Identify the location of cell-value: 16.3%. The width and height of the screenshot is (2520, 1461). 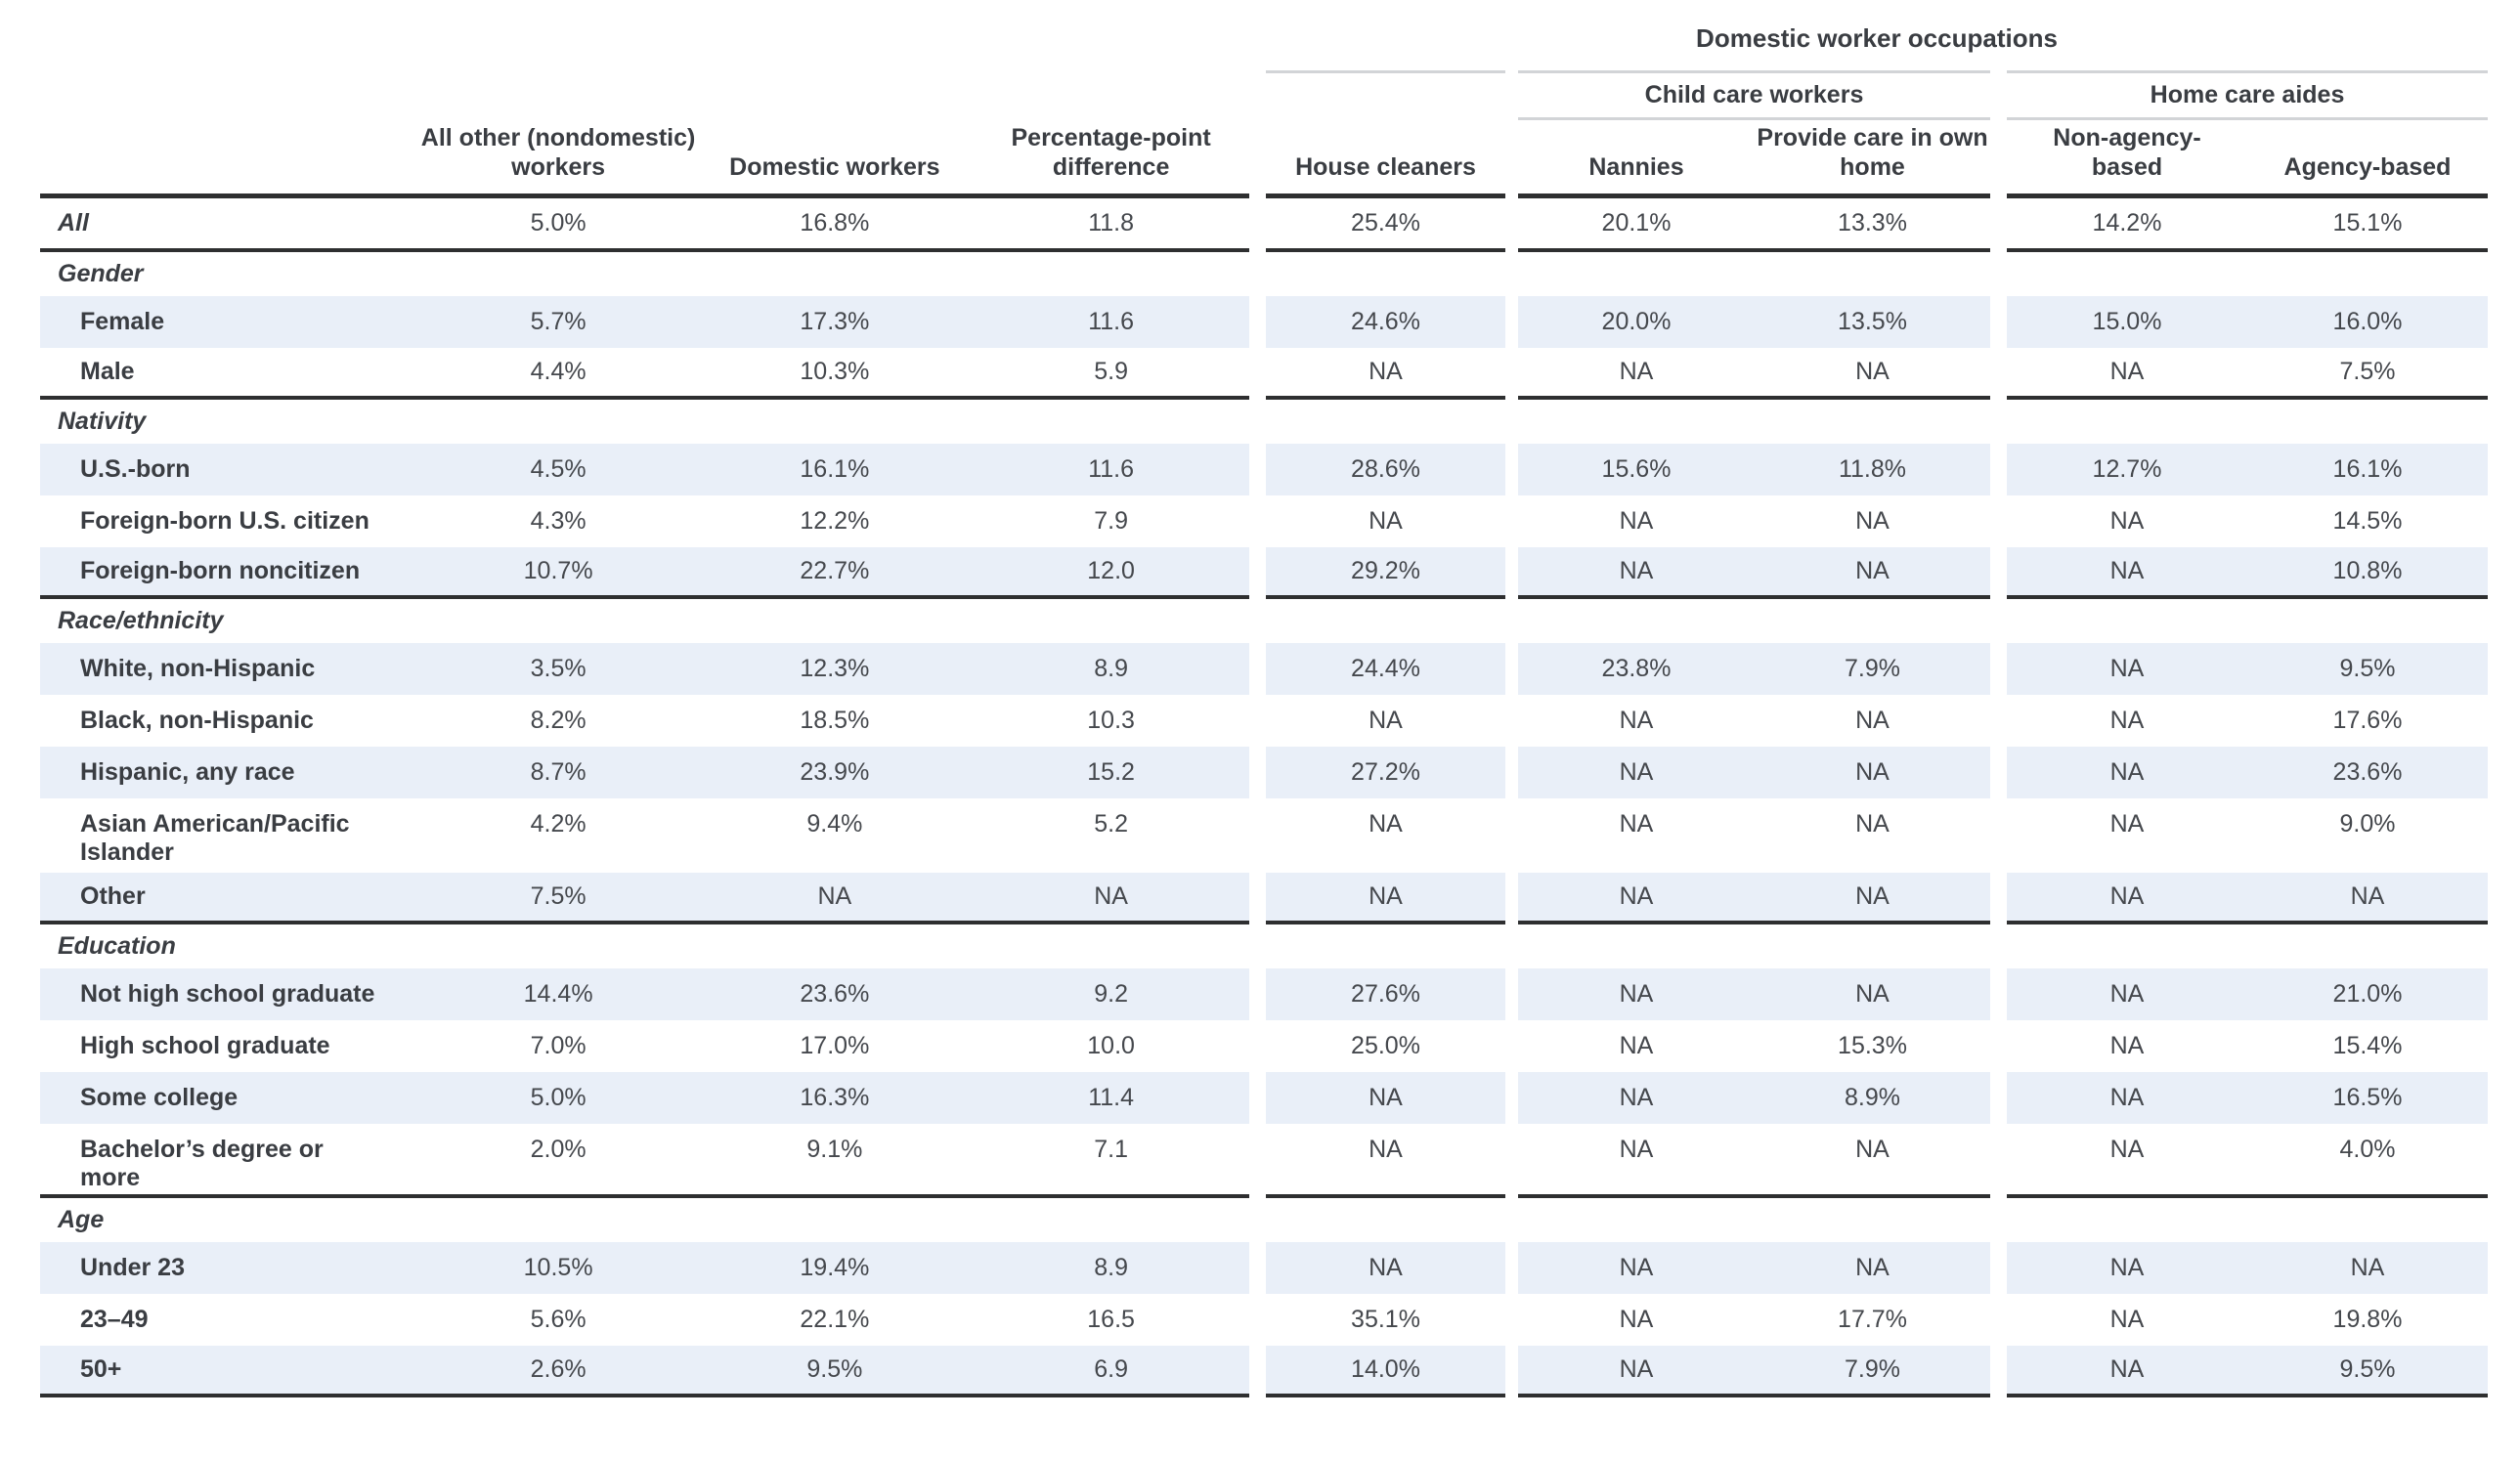
(835, 1097).